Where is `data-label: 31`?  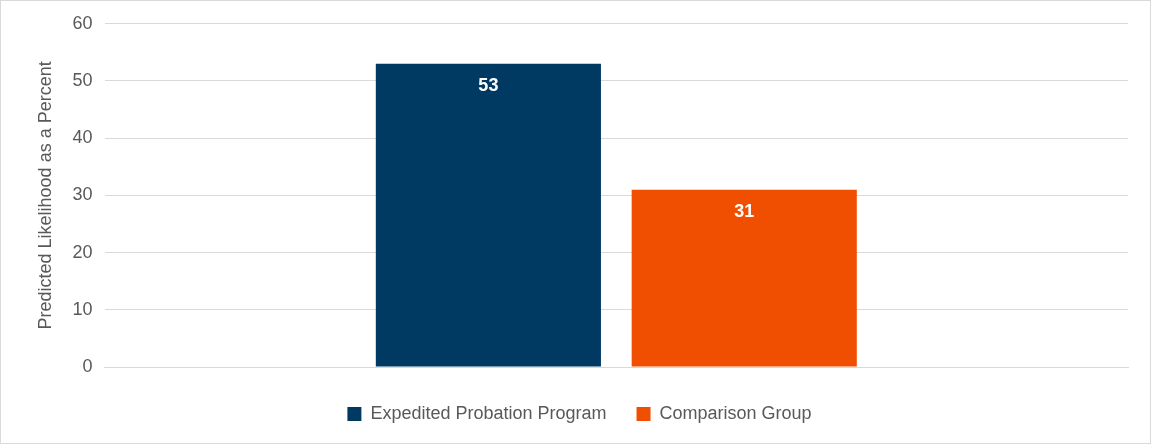
data-label: 31 is located at coordinates (744, 210).